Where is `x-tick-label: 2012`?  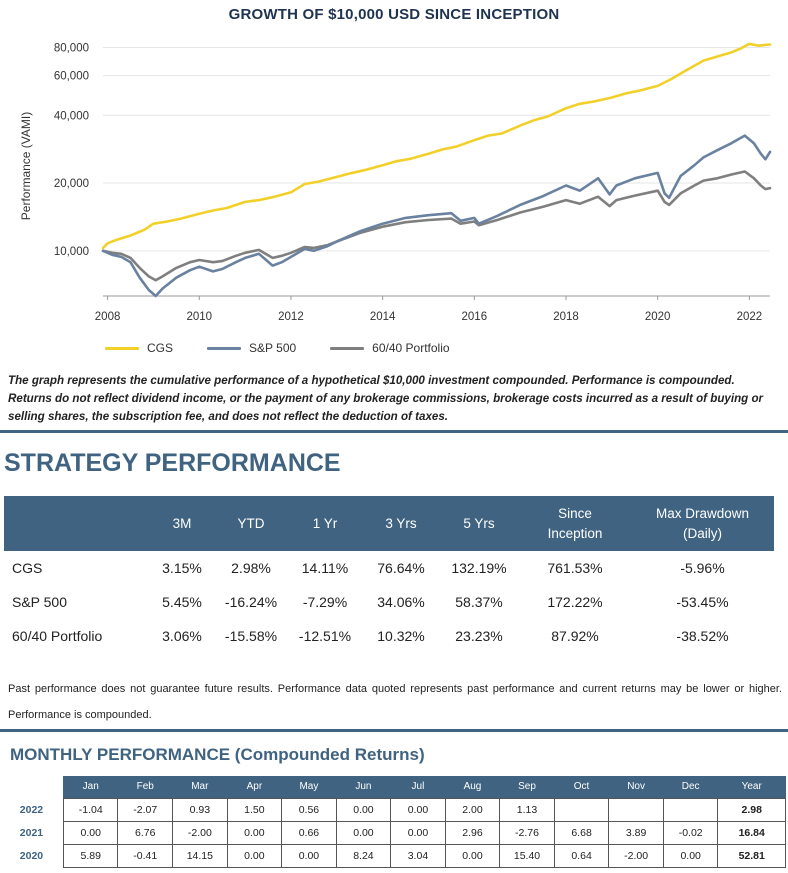
x-tick-label: 2012 is located at coordinates (291, 317).